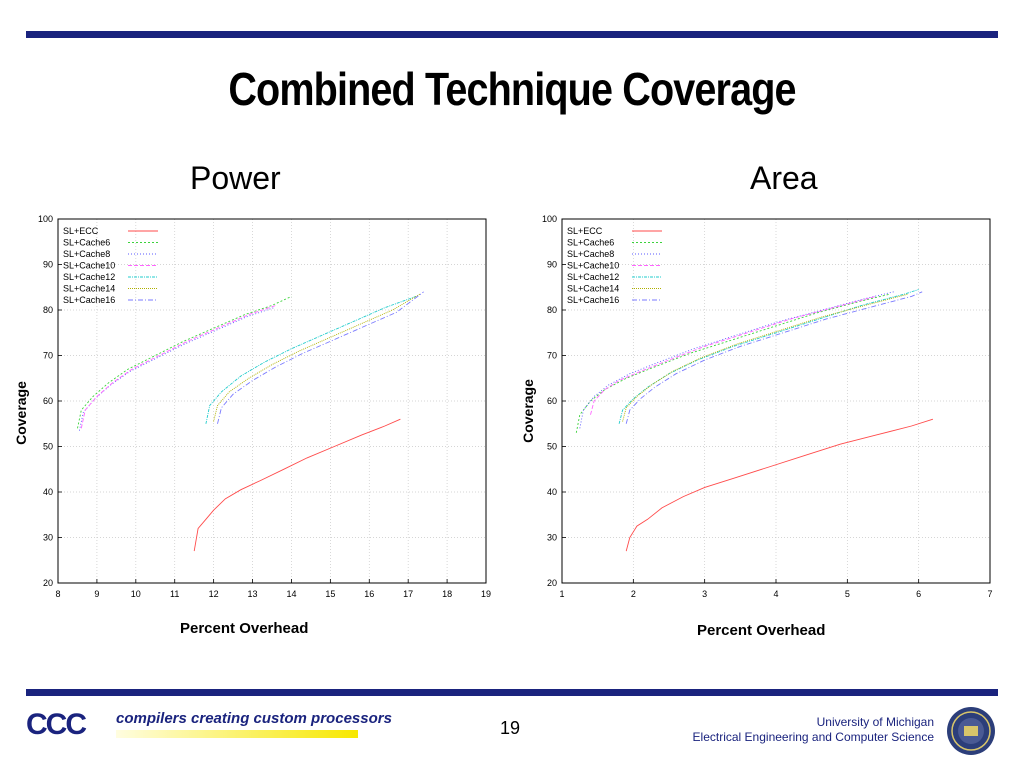 The image size is (1024, 768). I want to click on x-tick-label: 10, so click(136, 594).